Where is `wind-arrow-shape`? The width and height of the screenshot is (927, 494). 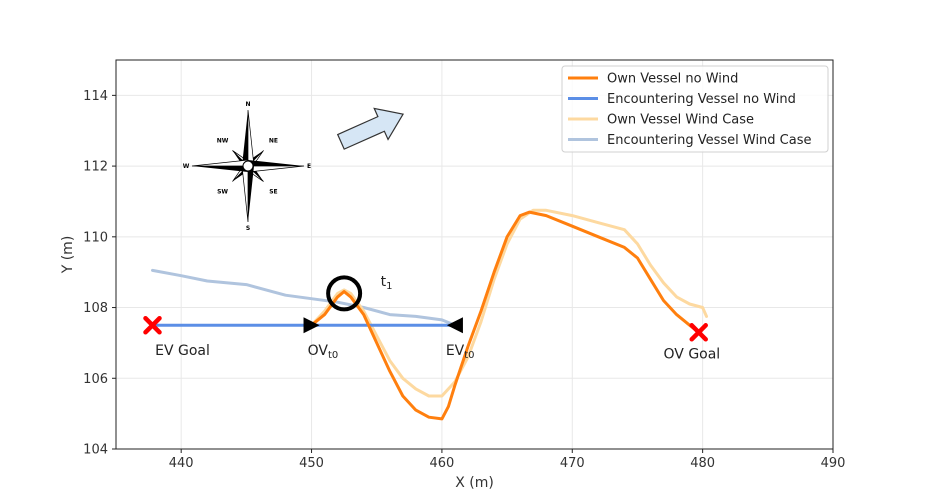 wind-arrow-shape is located at coordinates (370, 128).